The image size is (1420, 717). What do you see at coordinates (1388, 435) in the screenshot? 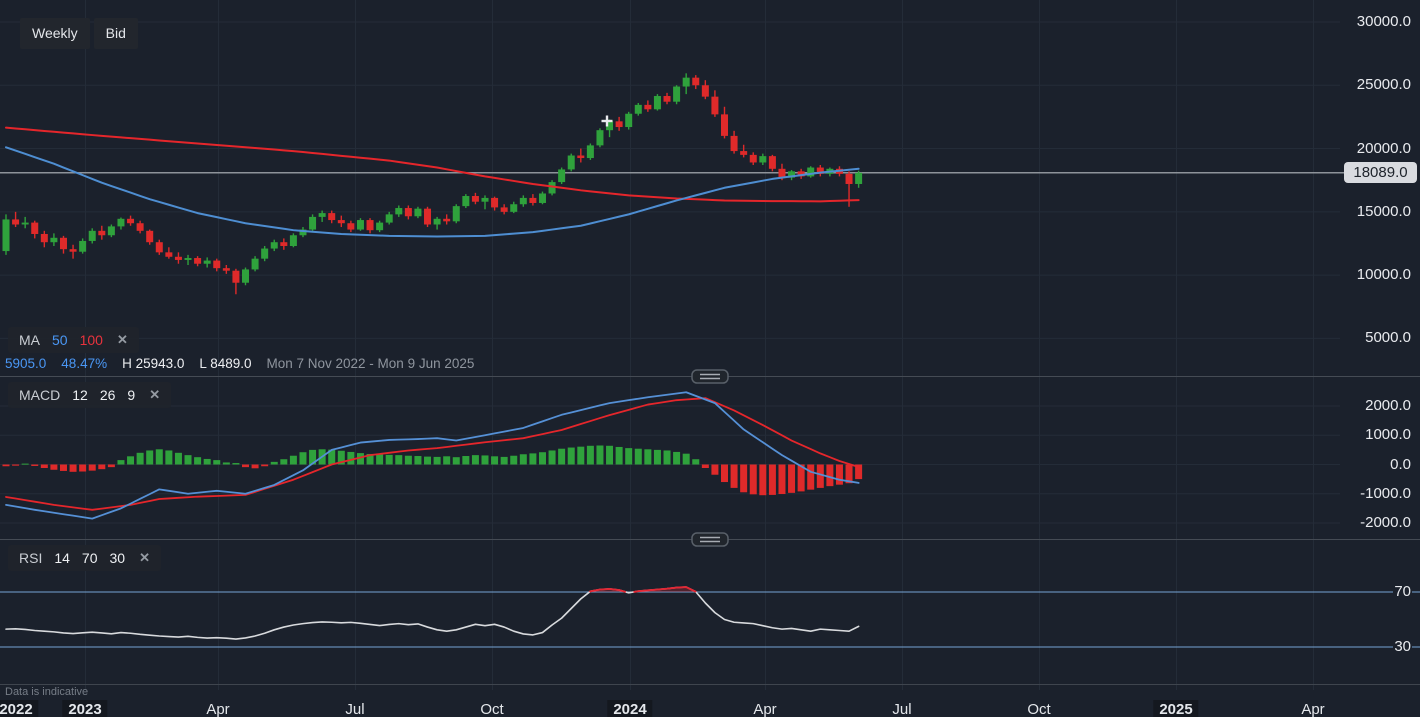
I see `macd-axis-label: 1000.0` at bounding box center [1388, 435].